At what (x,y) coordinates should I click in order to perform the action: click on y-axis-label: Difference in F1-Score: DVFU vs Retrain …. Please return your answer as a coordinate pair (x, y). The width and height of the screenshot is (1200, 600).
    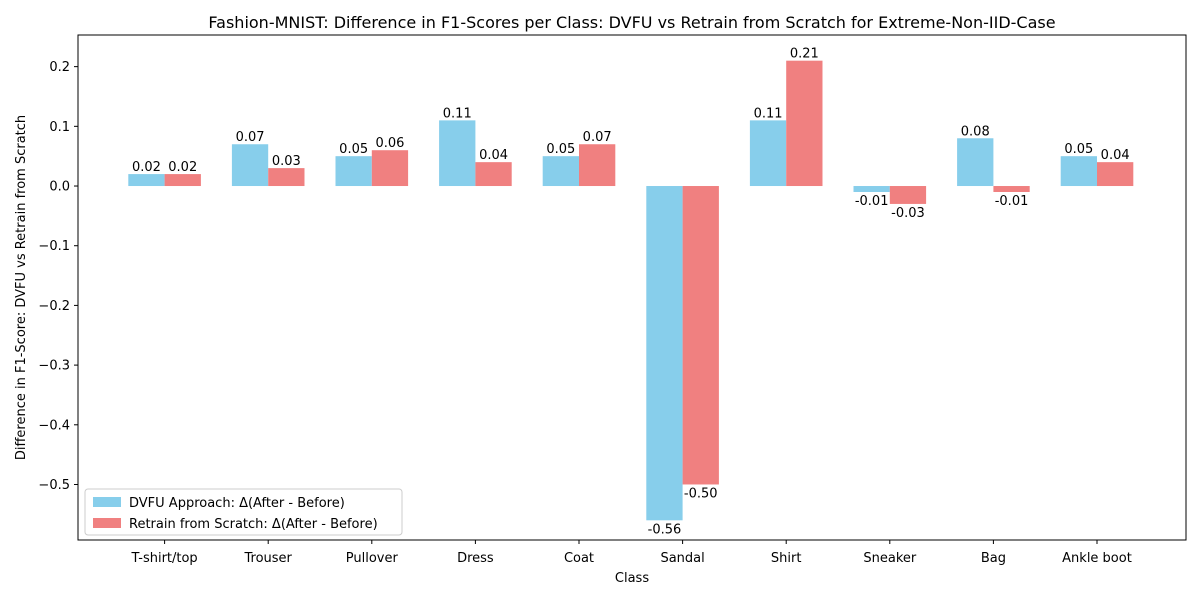
    Looking at the image, I should click on (21, 287).